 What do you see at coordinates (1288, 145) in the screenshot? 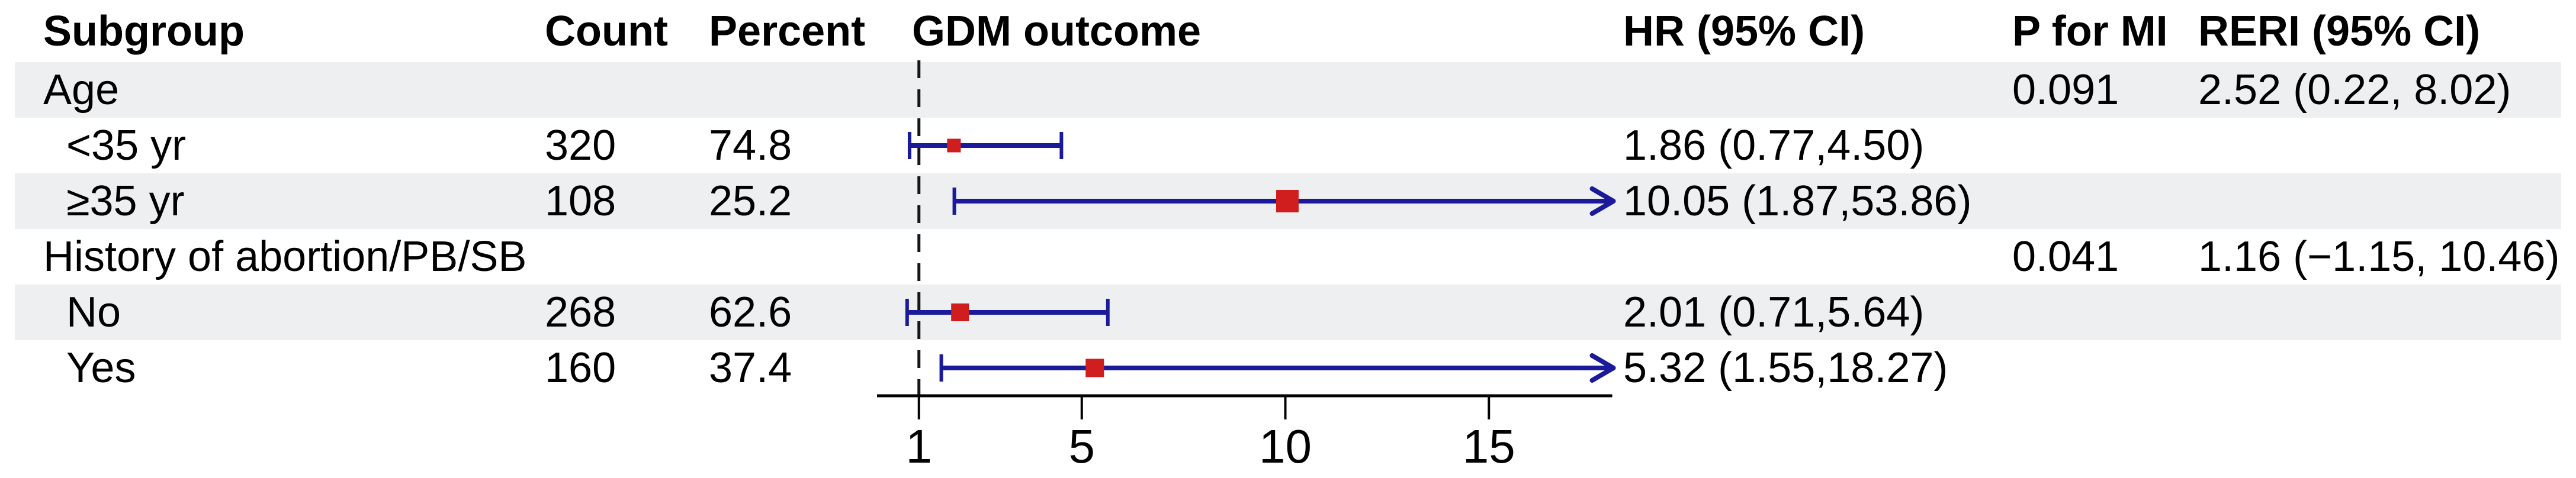
I see `row-age-lt35: <35 yr 320 74.8 1.86 (0.77,4.50)` at bounding box center [1288, 145].